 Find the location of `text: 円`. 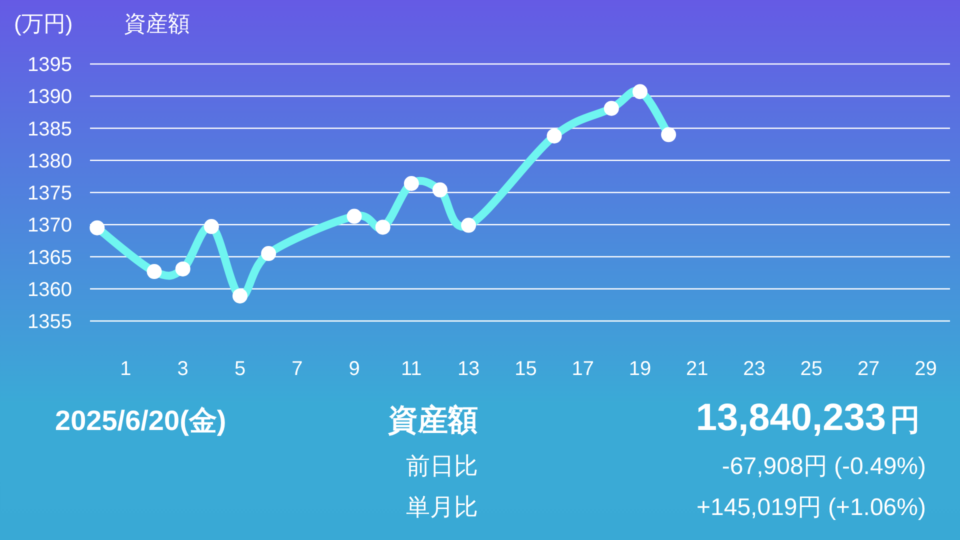

text: 円 is located at coordinates (905, 420).